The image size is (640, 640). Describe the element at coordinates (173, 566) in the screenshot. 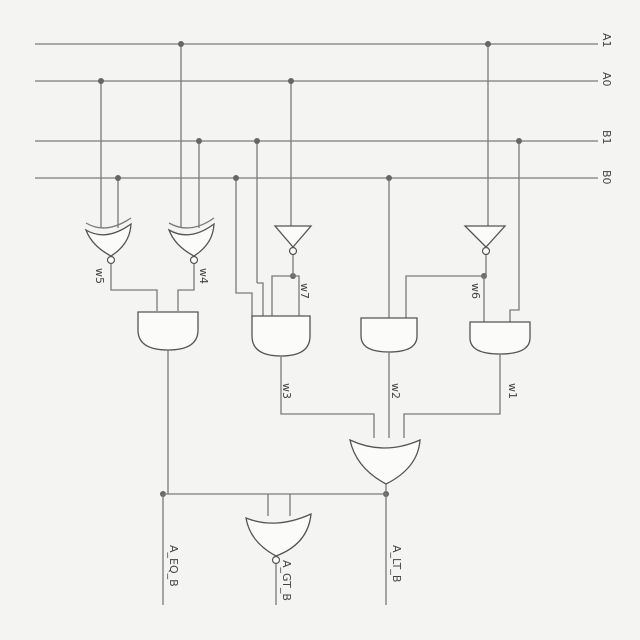

I see `label-a-eq-b: A_EQ_B` at that location.